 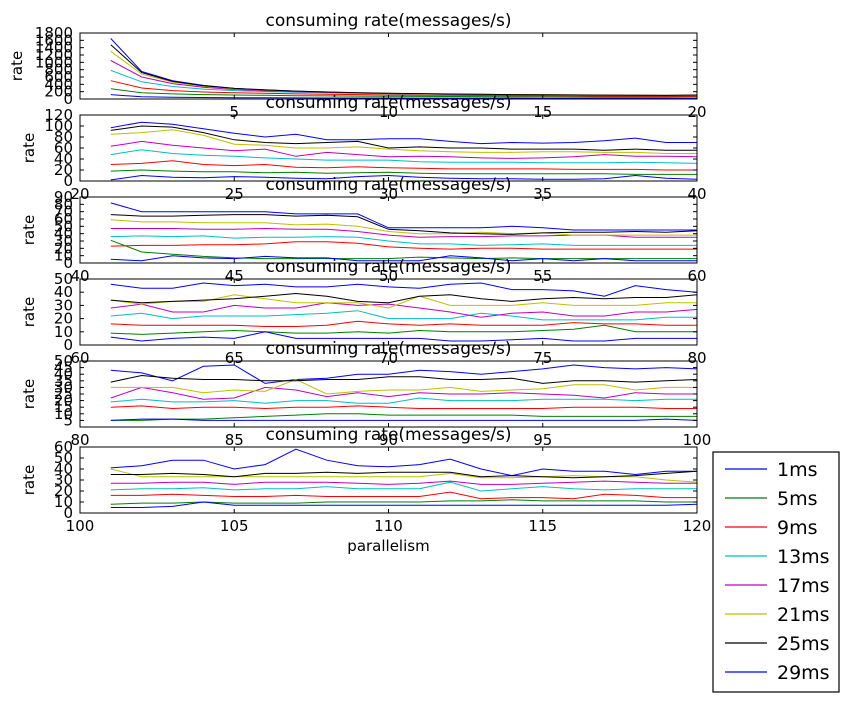 I want to click on y-tick-label: 100, so click(x=58, y=126).